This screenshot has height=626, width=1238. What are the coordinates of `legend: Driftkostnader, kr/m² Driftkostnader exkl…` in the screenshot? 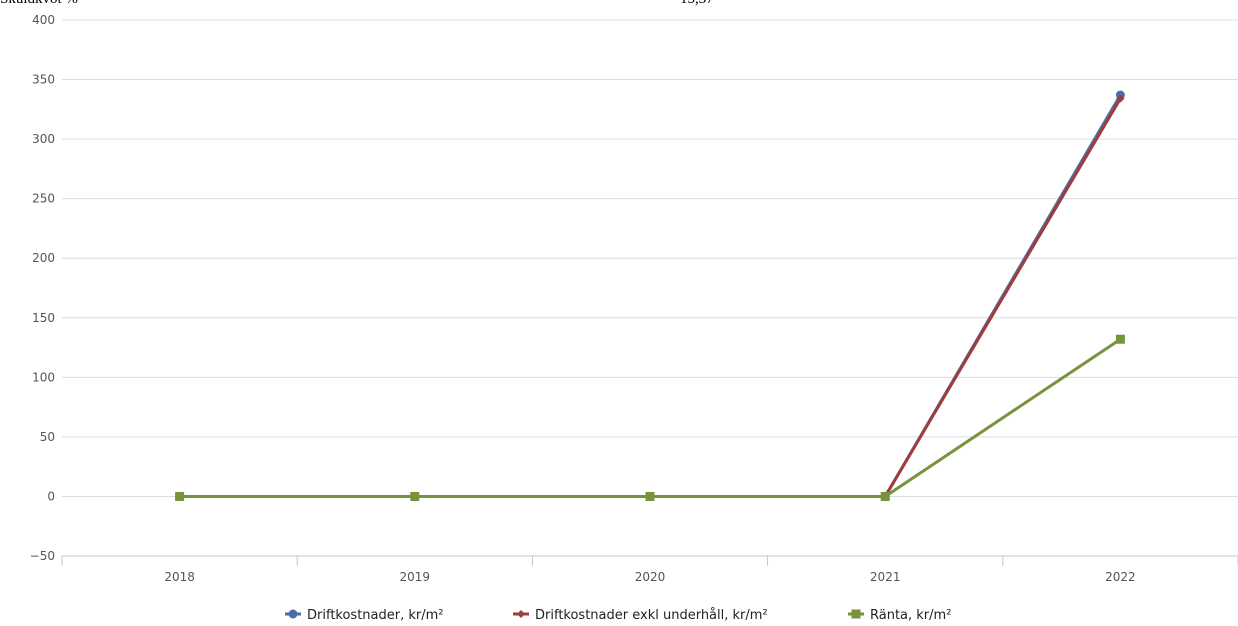 It's located at (618, 615).